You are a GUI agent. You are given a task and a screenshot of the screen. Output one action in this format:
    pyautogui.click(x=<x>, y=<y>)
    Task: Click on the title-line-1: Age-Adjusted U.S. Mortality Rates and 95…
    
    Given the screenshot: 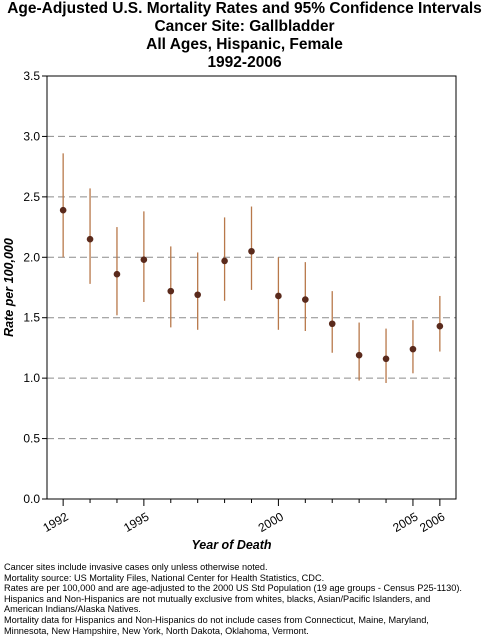 What is the action you would take?
    pyautogui.click(x=244, y=8)
    